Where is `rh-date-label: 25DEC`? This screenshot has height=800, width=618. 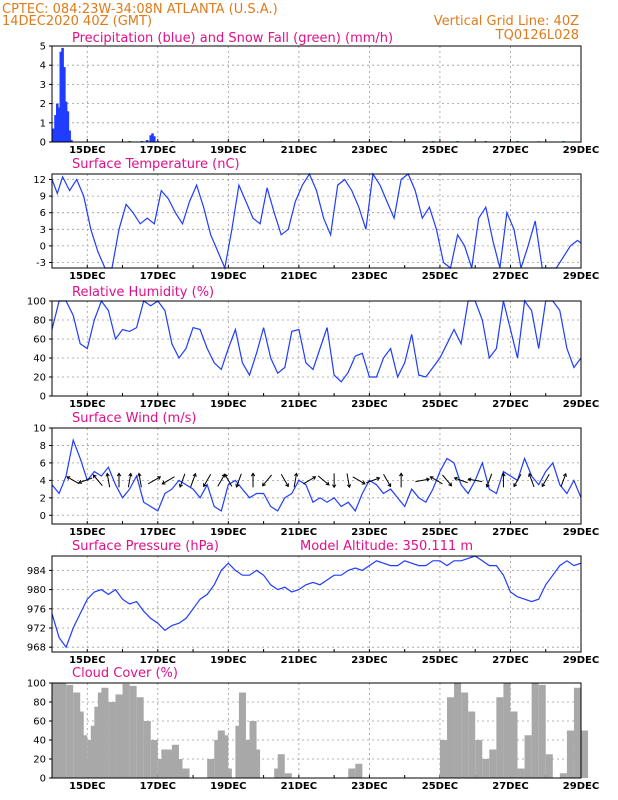
rh-date-label: 25DEC is located at coordinates (440, 404).